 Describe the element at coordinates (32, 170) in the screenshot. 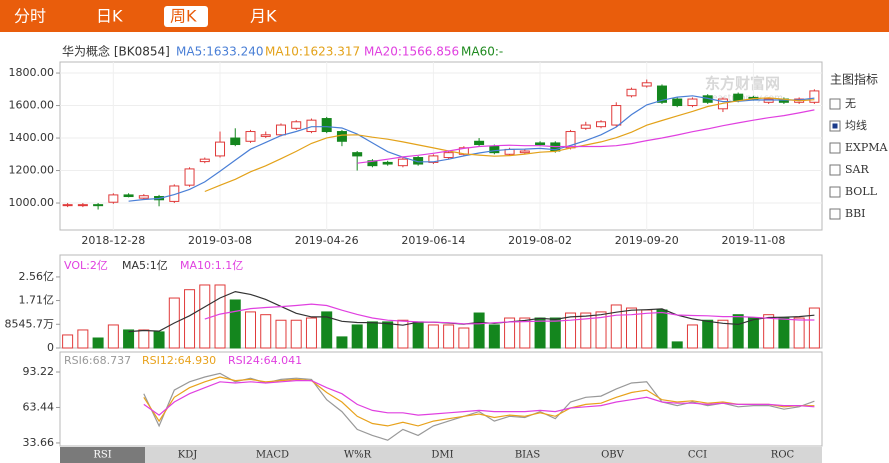

I see `y-tick-label: 1200.00` at that location.